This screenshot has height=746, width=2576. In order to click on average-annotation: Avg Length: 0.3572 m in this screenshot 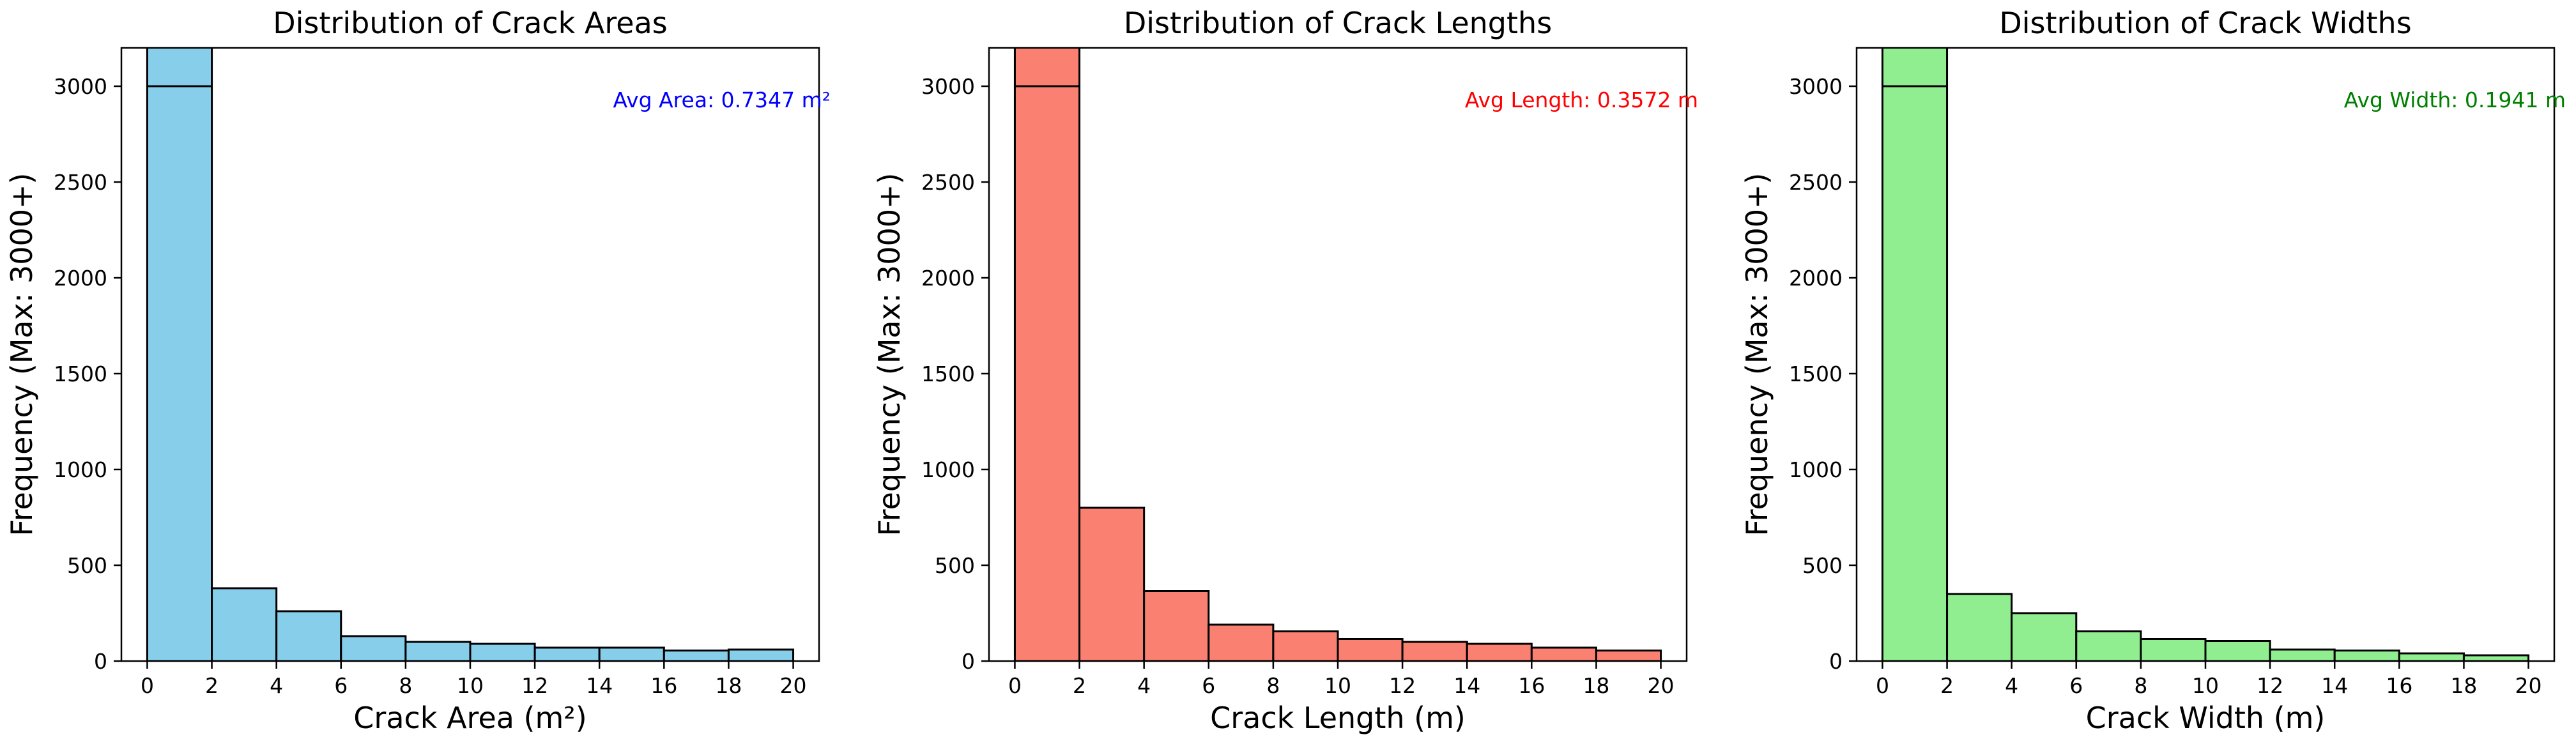, I will do `click(1581, 100)`.